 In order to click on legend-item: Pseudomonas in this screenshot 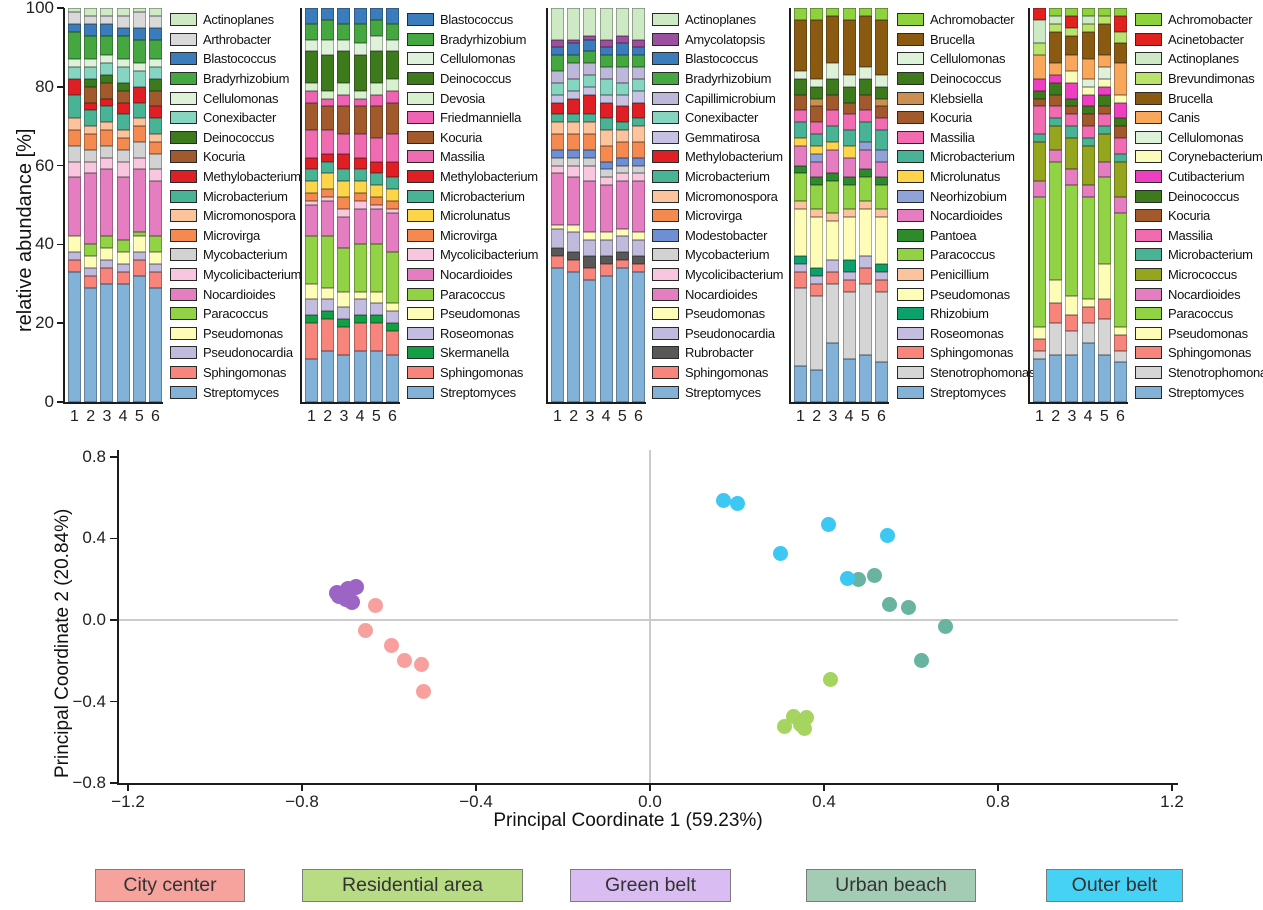, I will do `click(953, 294)`.